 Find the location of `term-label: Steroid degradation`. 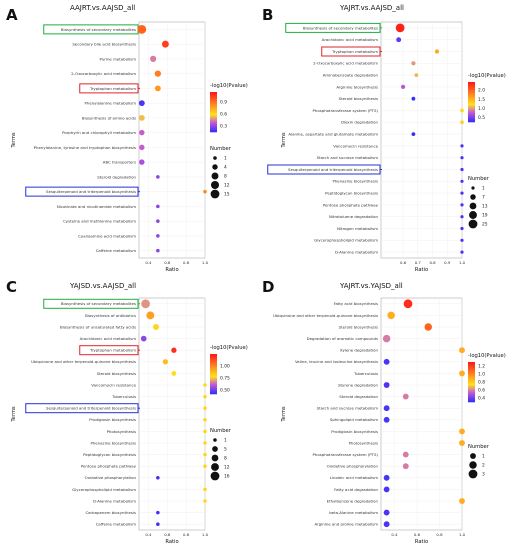

term-label: Steroid degradation is located at coordinates (358, 396).